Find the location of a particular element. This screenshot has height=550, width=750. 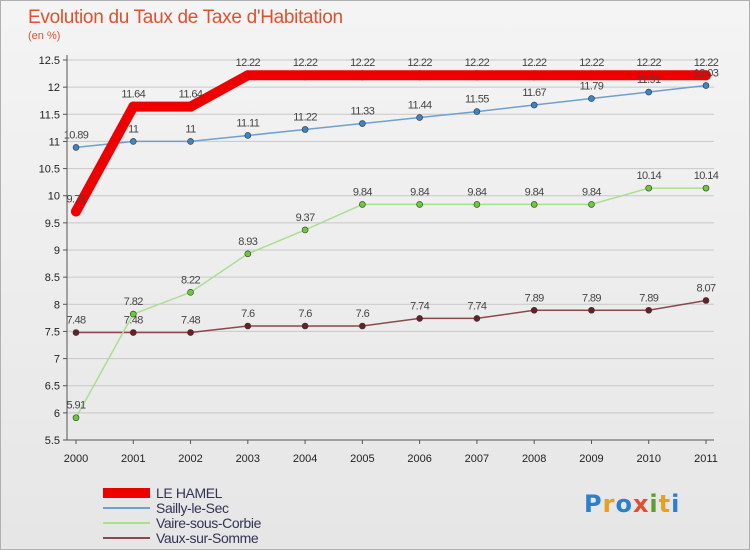

data-label: 10.14 is located at coordinates (706, 176).